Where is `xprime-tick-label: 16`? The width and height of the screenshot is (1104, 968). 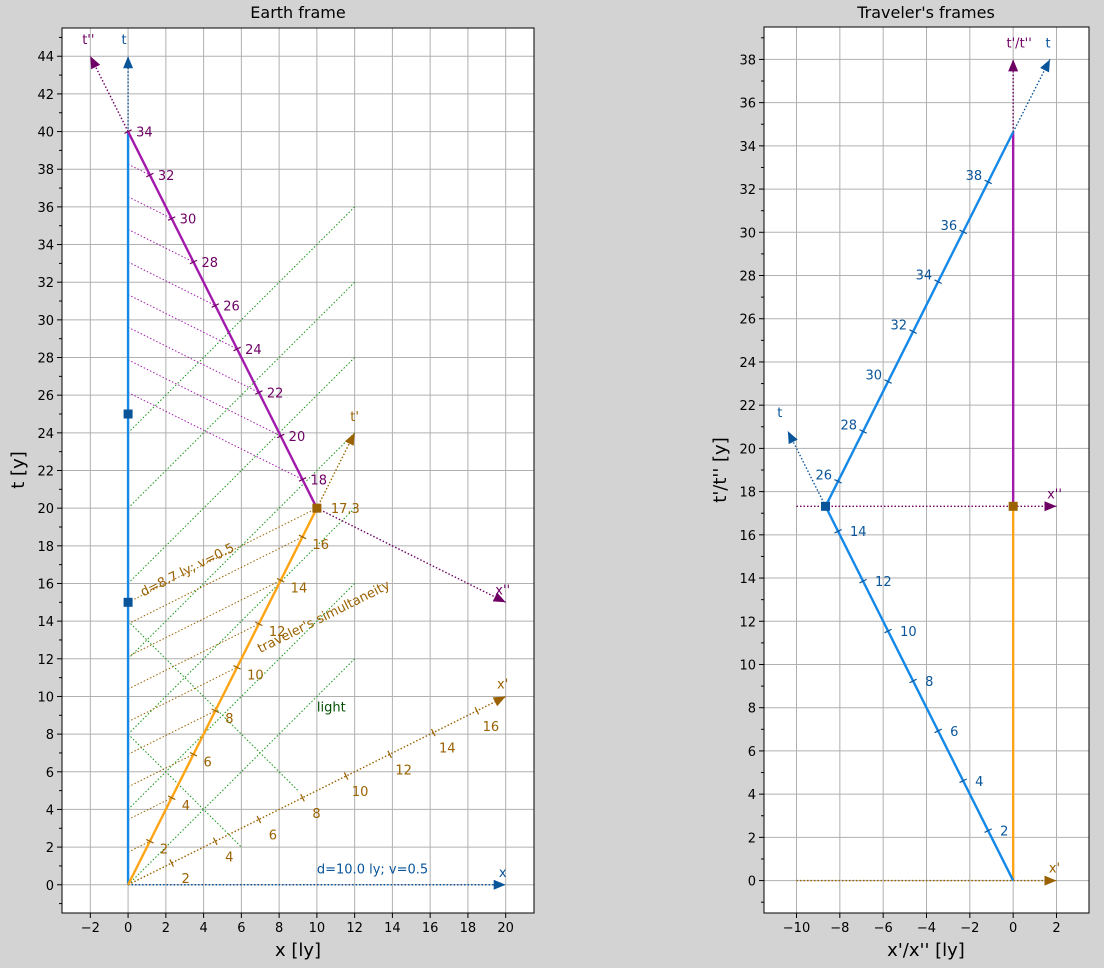
xprime-tick-label: 16 is located at coordinates (491, 727).